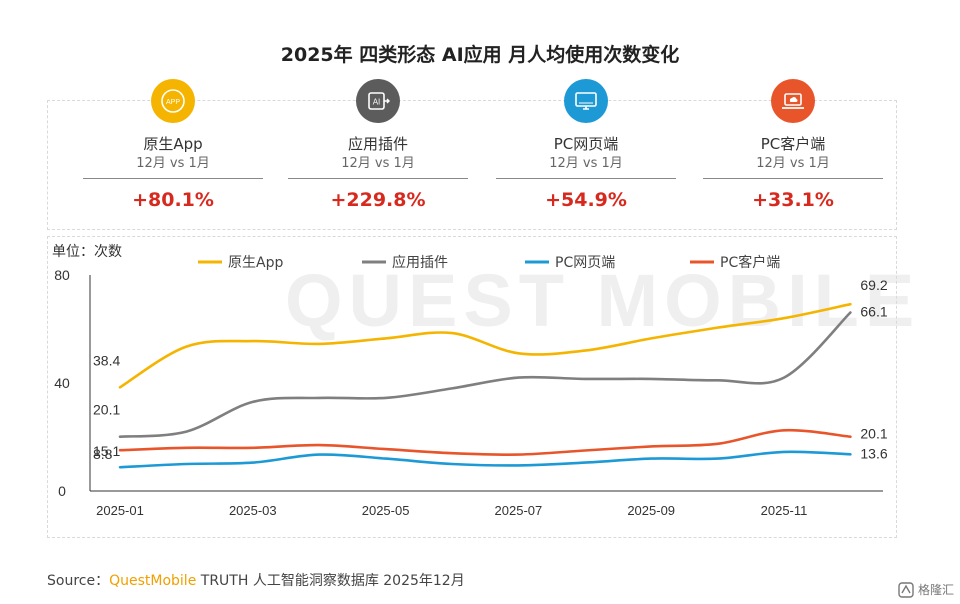 Image resolution: width=960 pixels, height=604 pixels. What do you see at coordinates (519, 510) in the screenshot?
I see `x-tick-label: 2025-07` at bounding box center [519, 510].